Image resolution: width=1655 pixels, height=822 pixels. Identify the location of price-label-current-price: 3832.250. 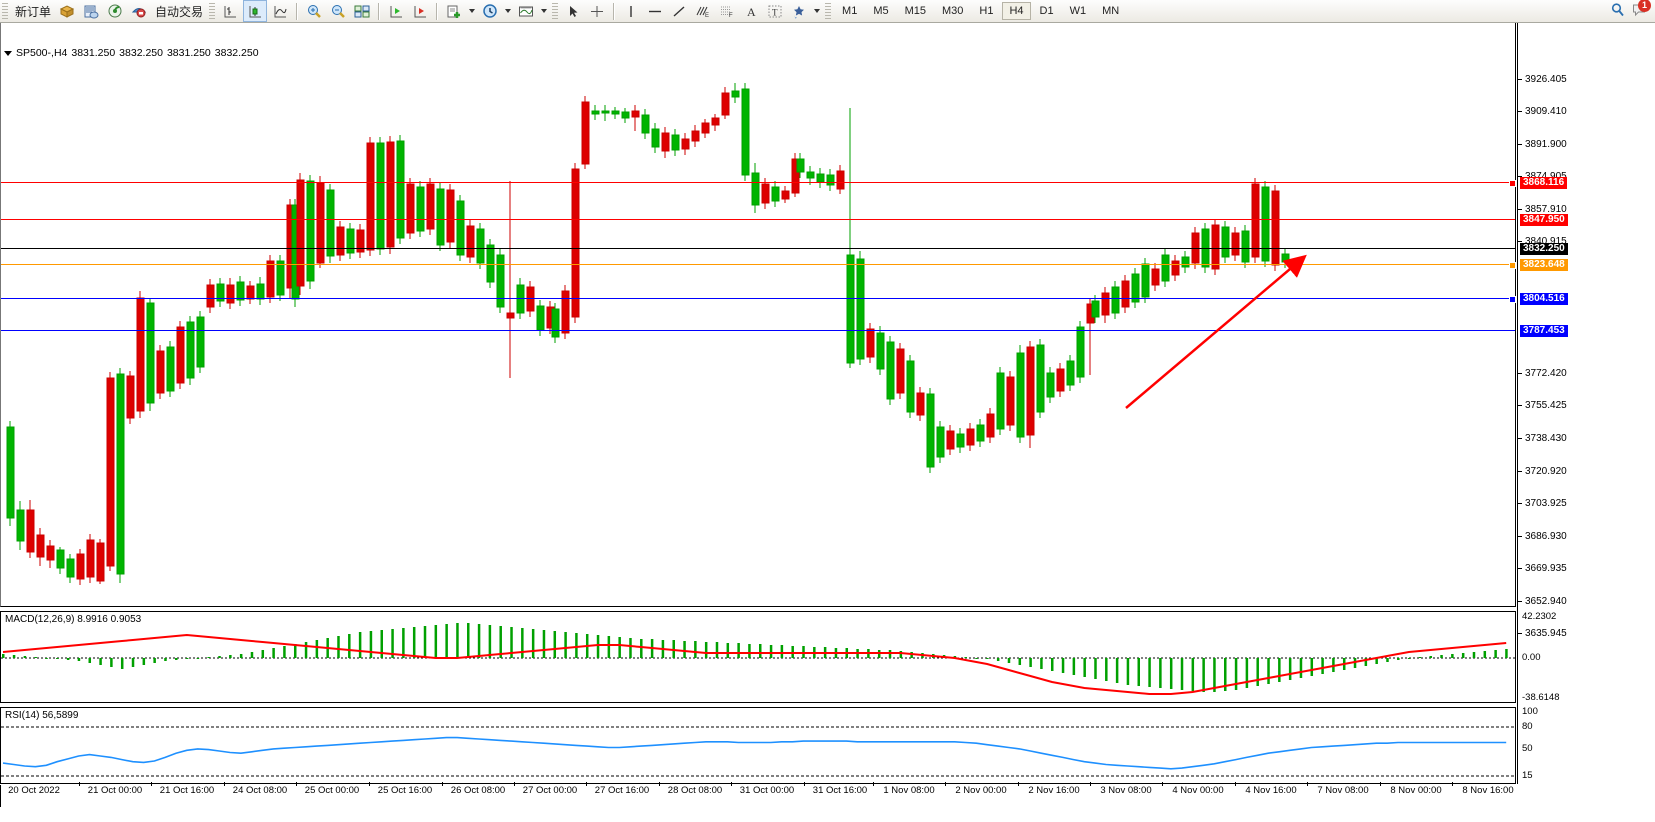
(1544, 249).